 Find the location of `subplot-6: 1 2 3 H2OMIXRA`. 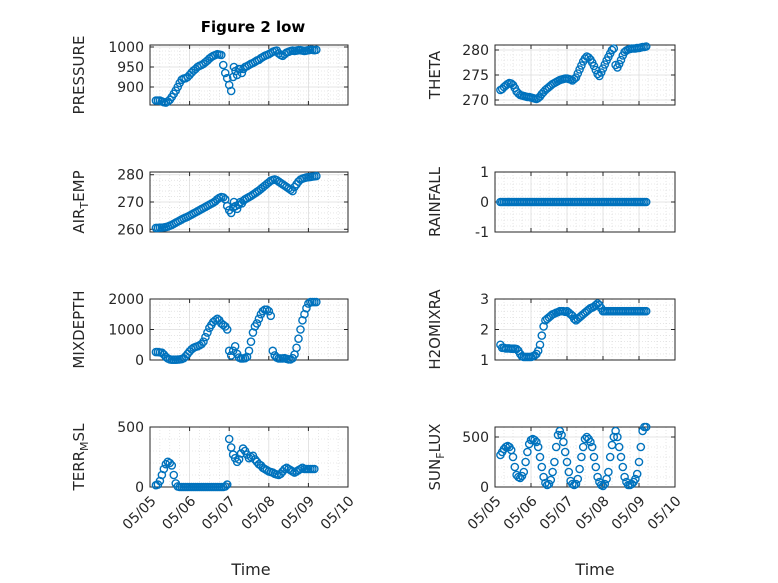

subplot-6: 1 2 3 H2OMIXRA is located at coordinates (551, 329).